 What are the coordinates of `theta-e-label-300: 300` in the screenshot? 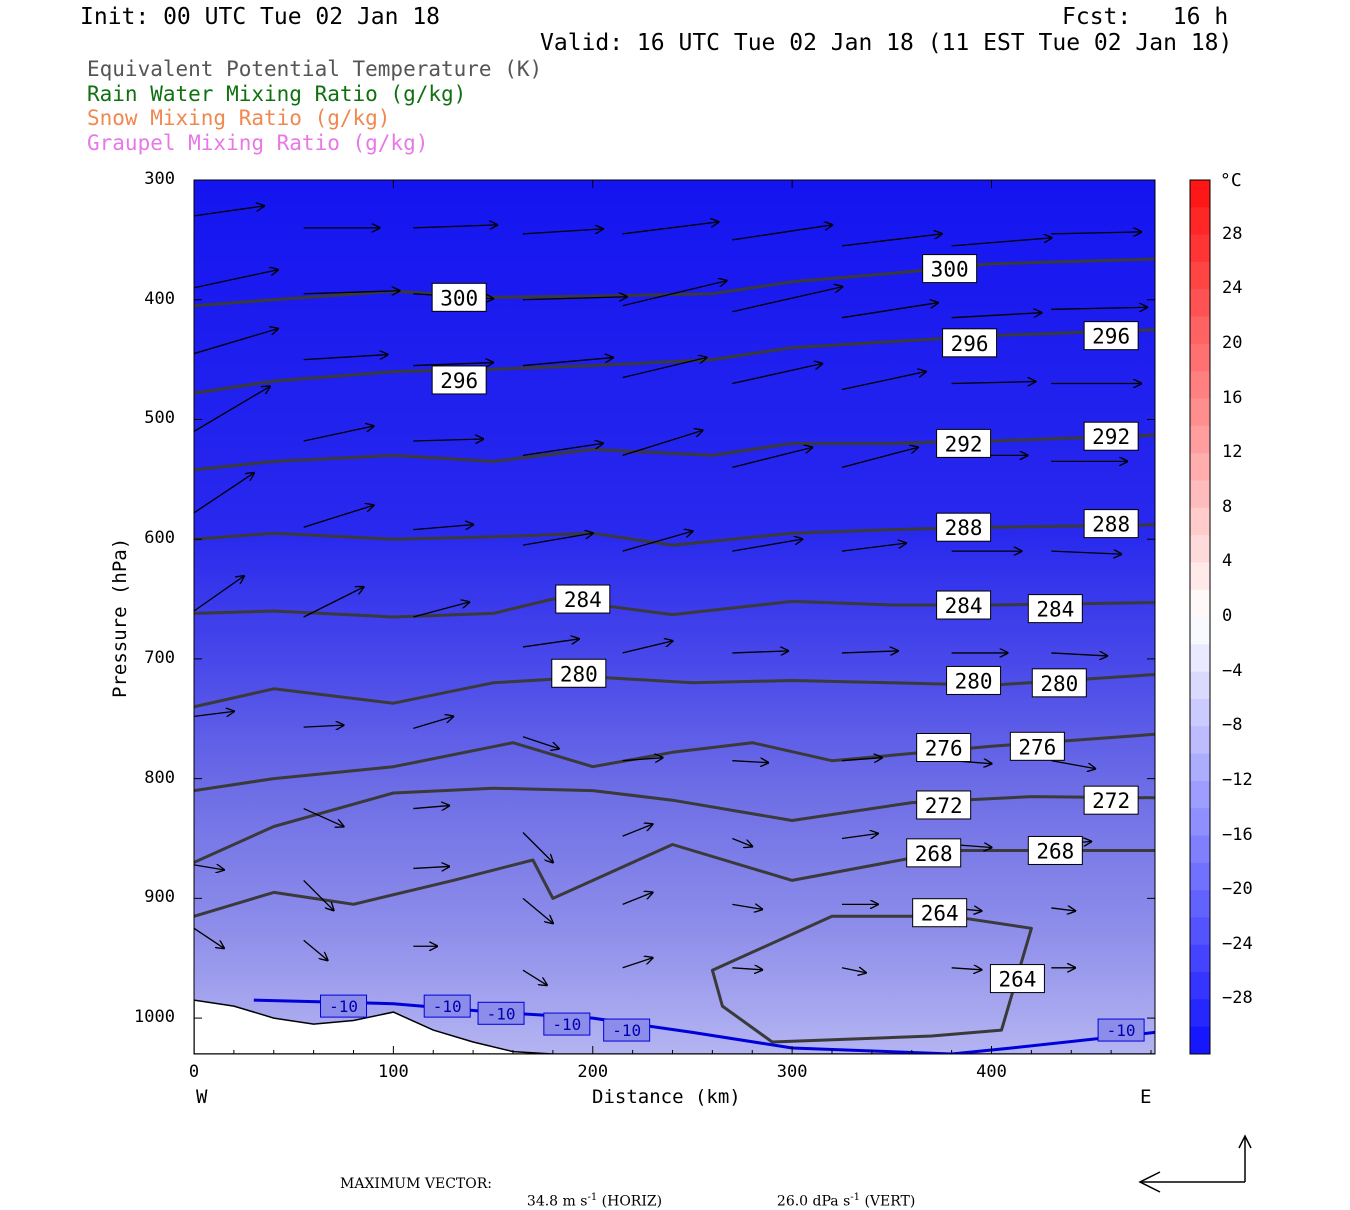 It's located at (459, 297).